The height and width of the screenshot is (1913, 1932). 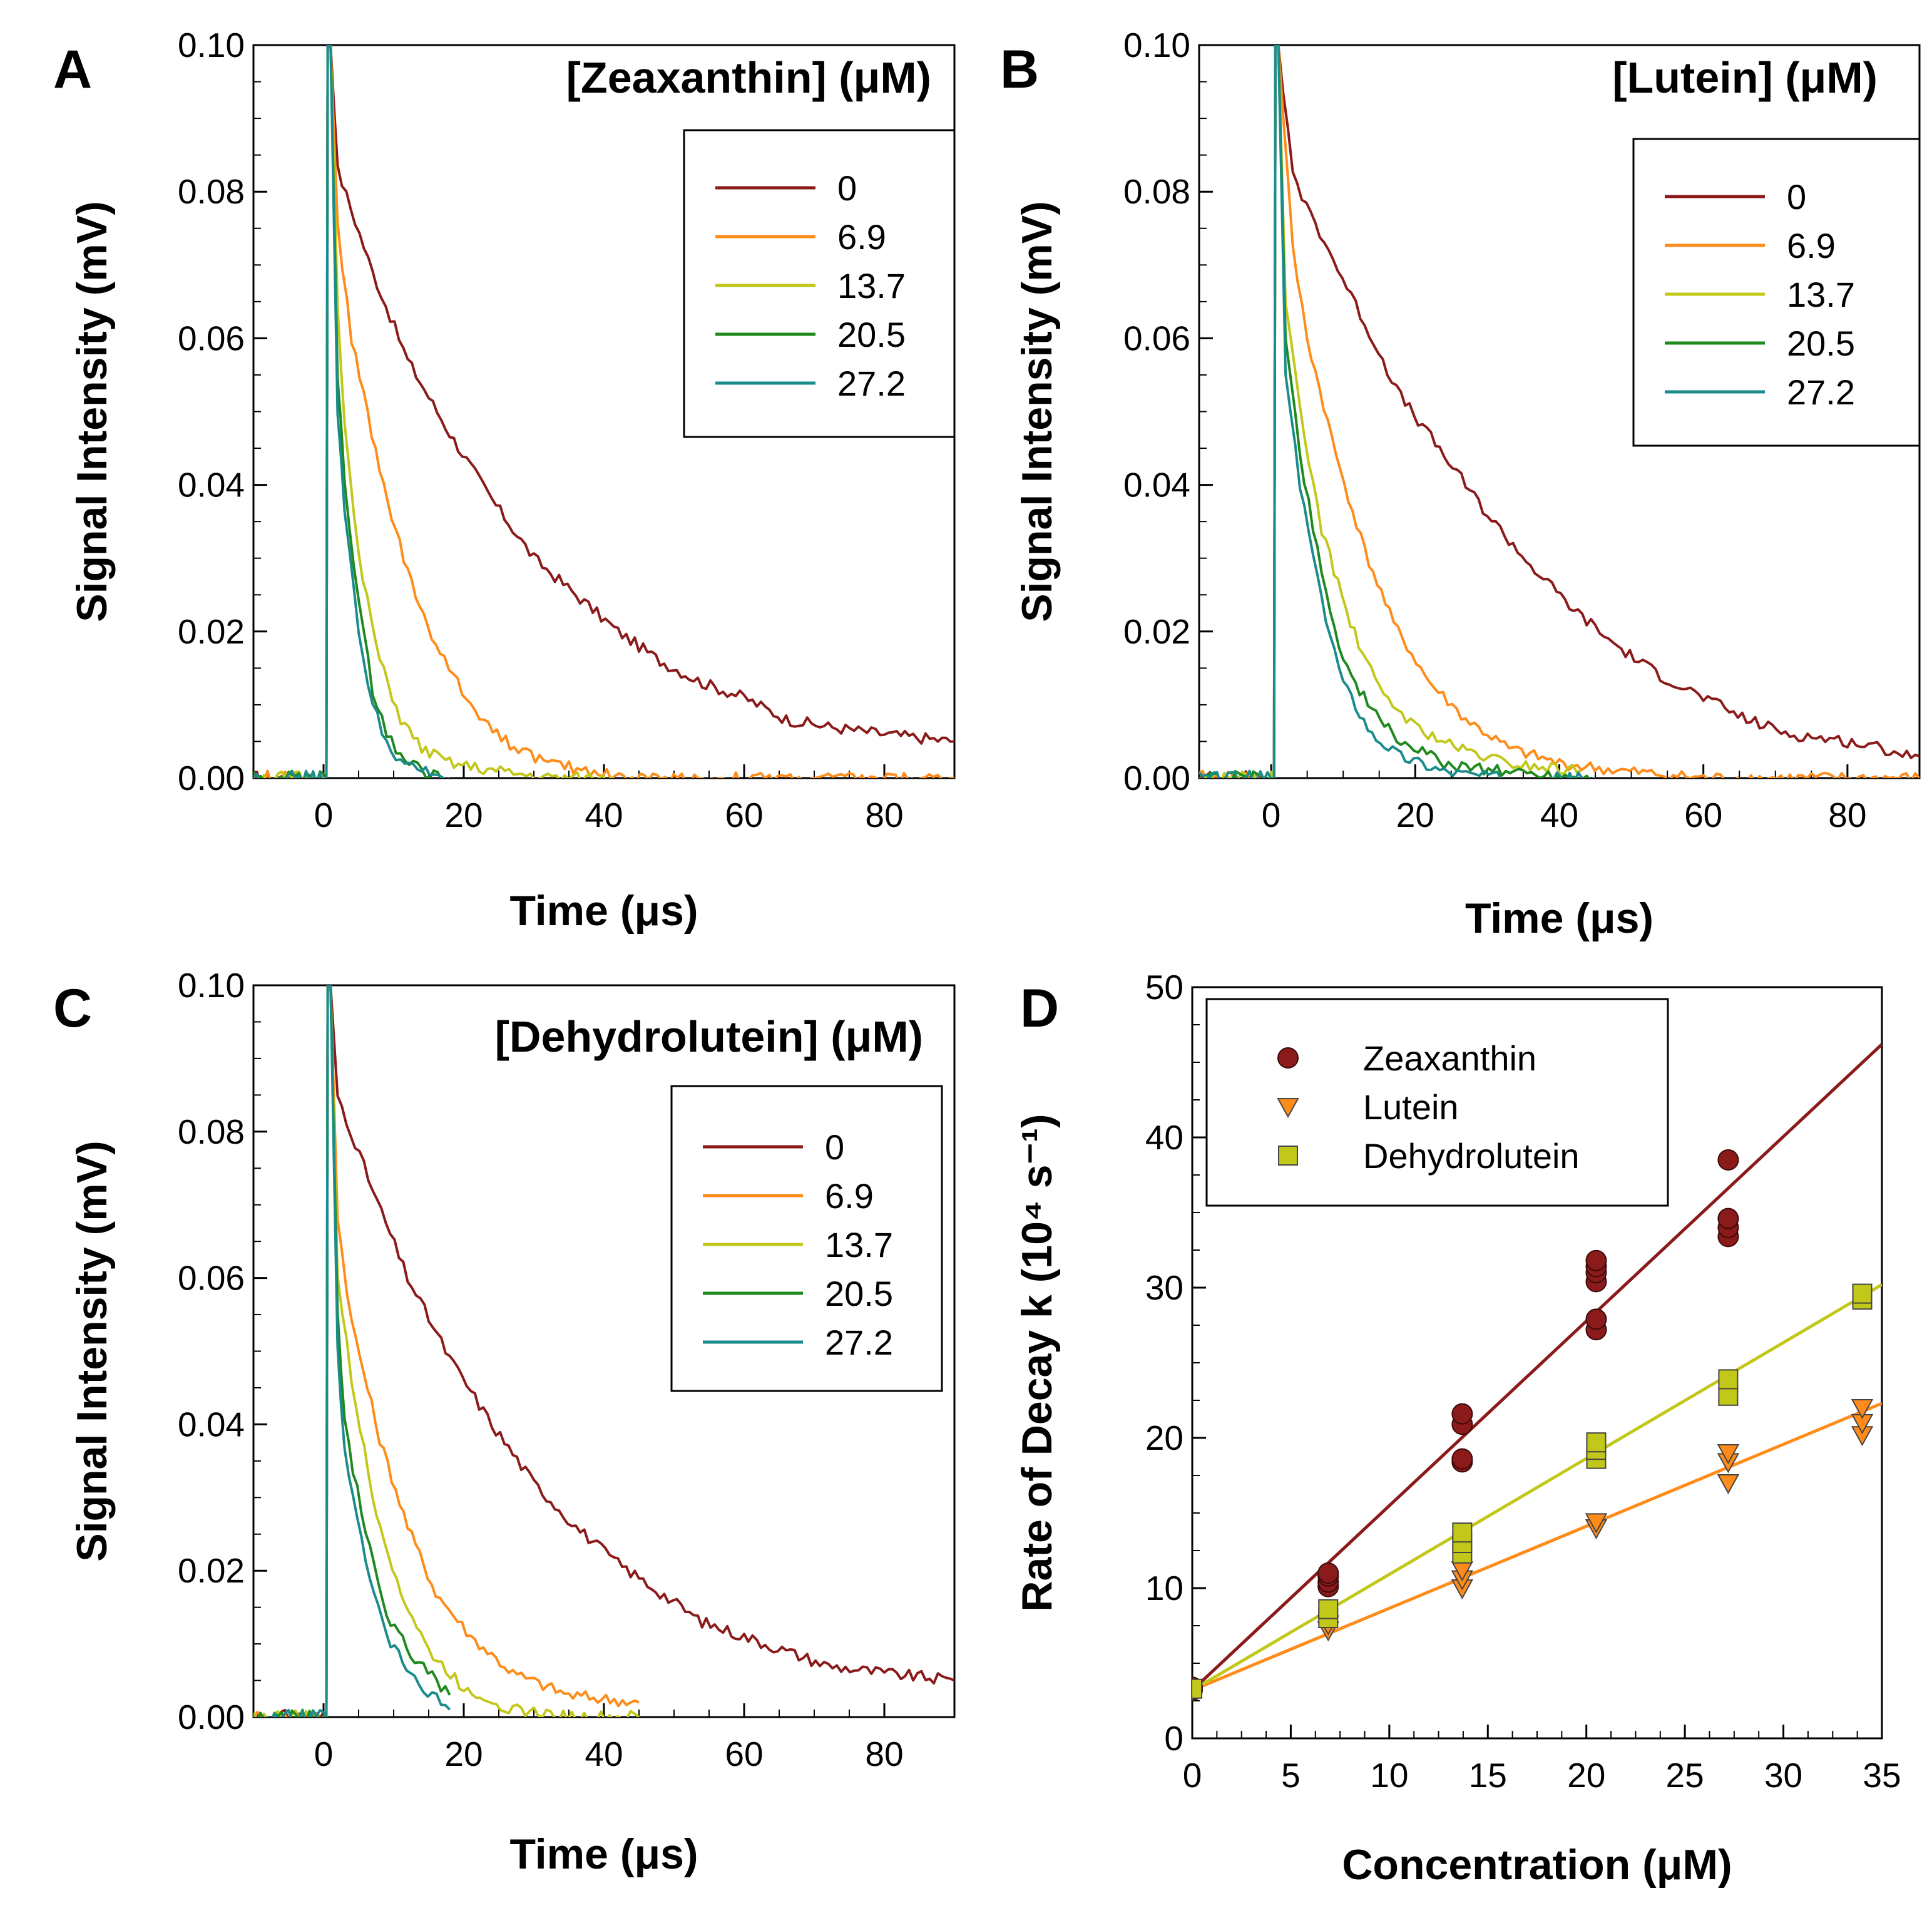 What do you see at coordinates (92, 411) in the screenshot?
I see `y-axis-label: Signal Intensity (mV)` at bounding box center [92, 411].